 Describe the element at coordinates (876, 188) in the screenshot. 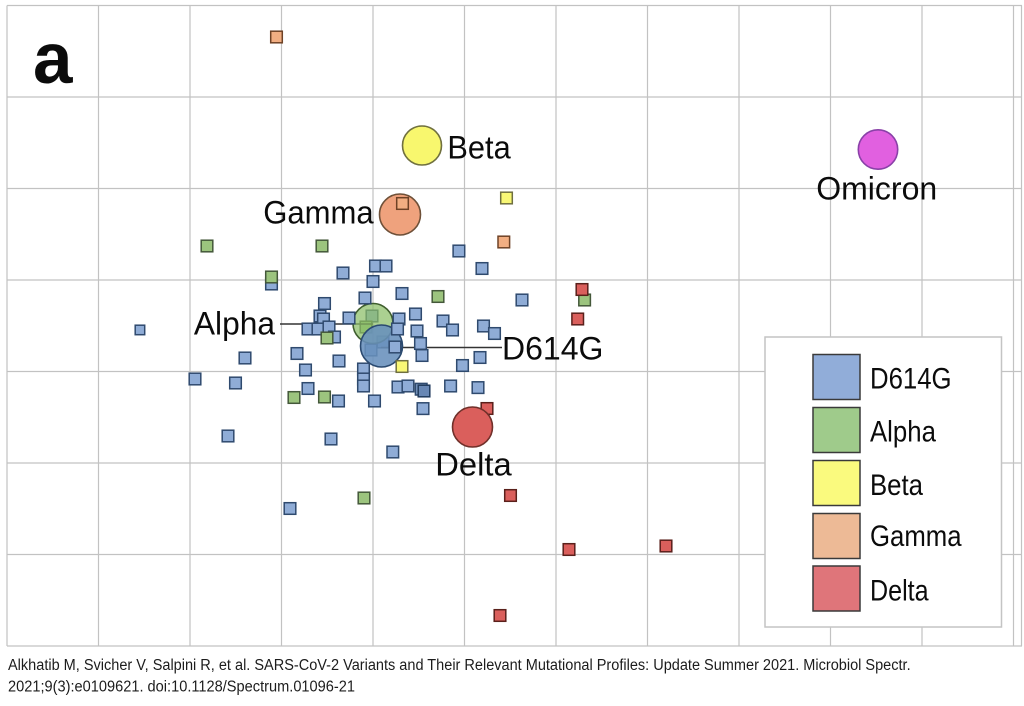

I see `svg-text: Omicron` at that location.